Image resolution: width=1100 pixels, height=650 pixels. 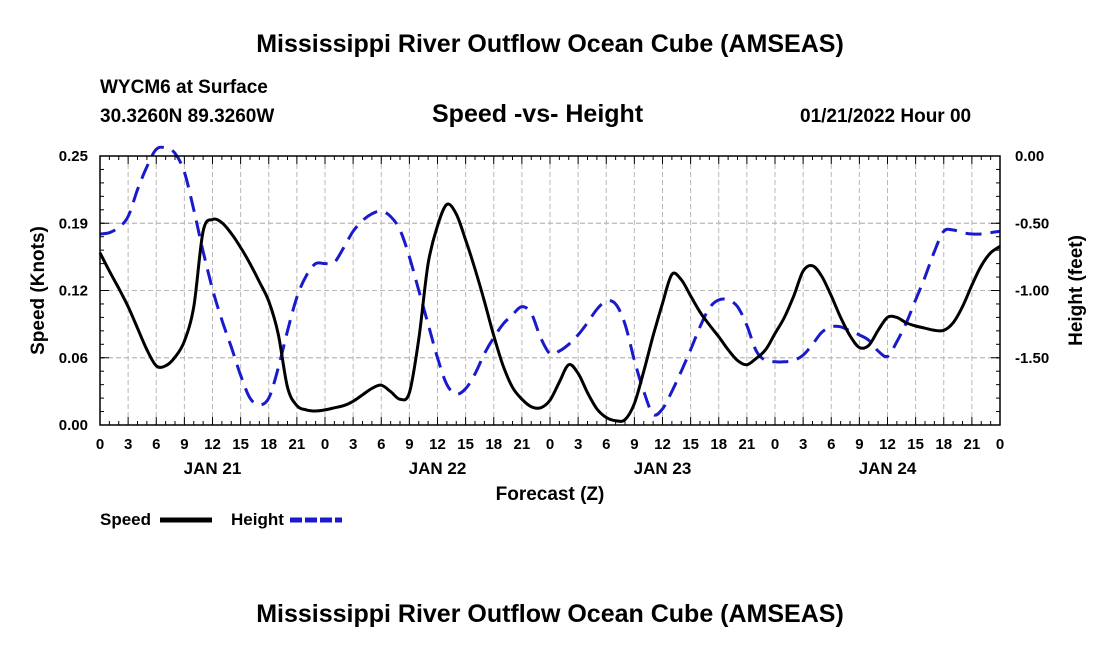 I want to click on x-axis-title: Forecast (Z), so click(x=550, y=494).